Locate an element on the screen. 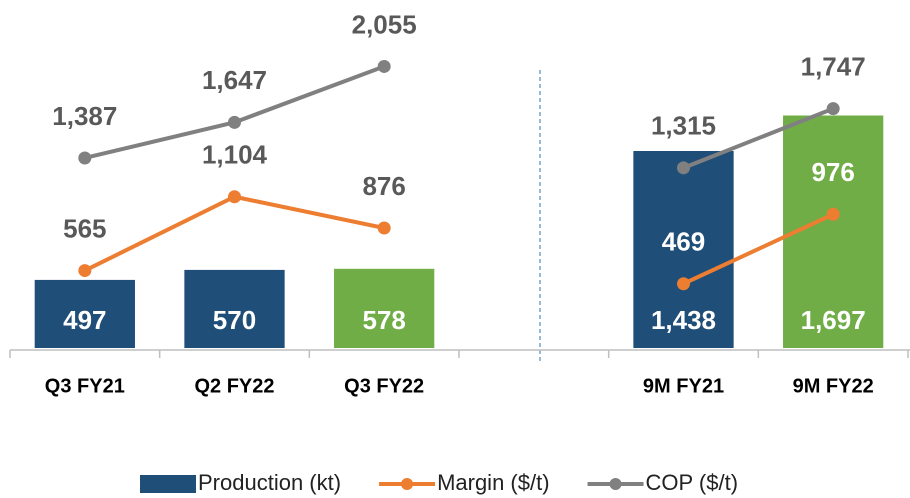 The image size is (910, 498). line-value-label: 469 is located at coordinates (683, 242).